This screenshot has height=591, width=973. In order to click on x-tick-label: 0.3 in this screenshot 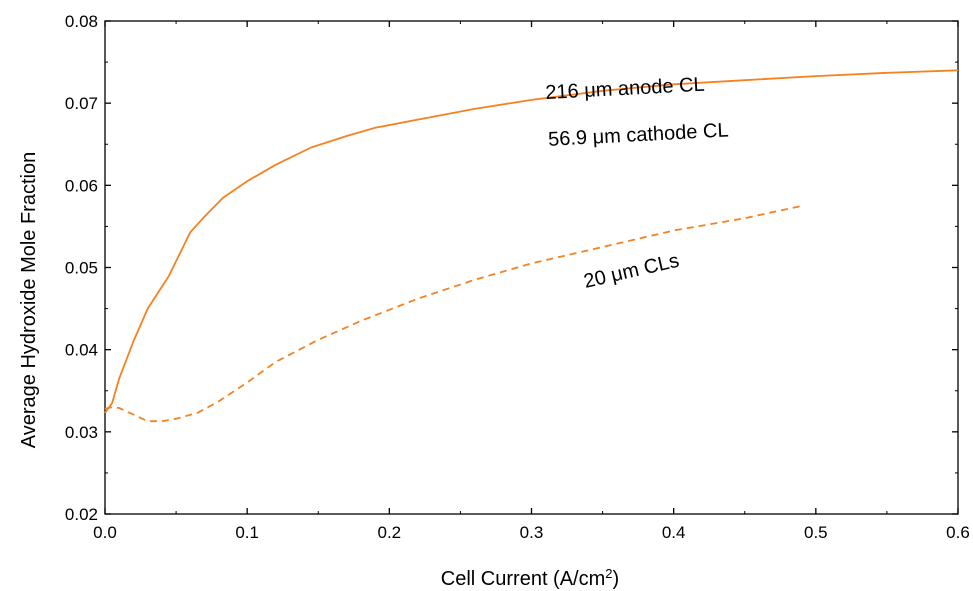, I will do `click(532, 532)`.